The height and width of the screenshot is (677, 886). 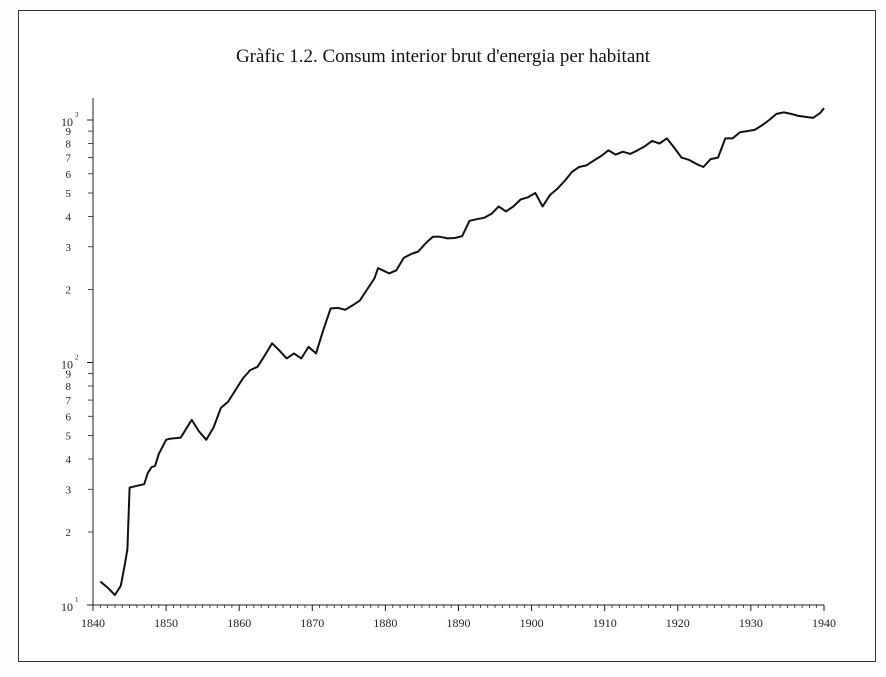 I want to click on x-tick-label: 1850, so click(x=166, y=623).